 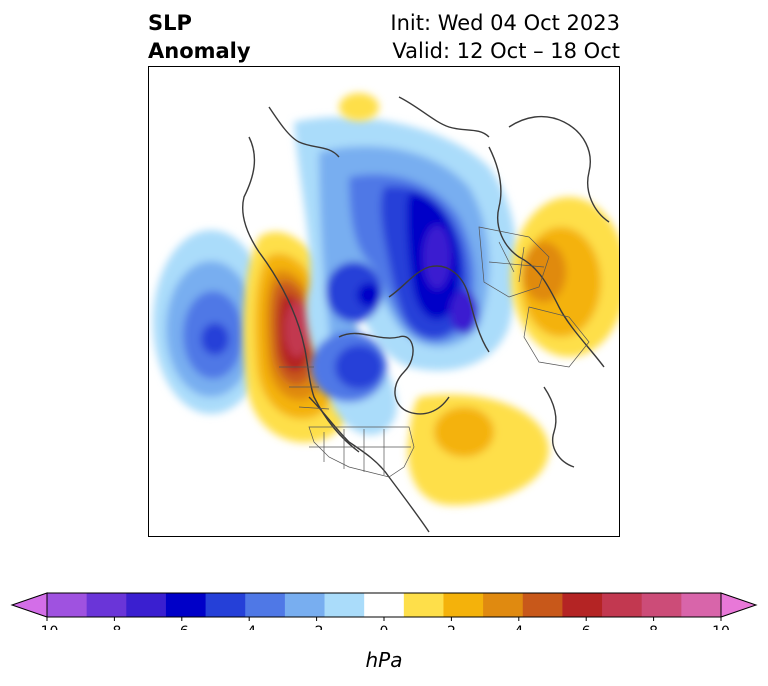 What do you see at coordinates (170, 23) in the screenshot?
I see `title-line-1: SLP` at bounding box center [170, 23].